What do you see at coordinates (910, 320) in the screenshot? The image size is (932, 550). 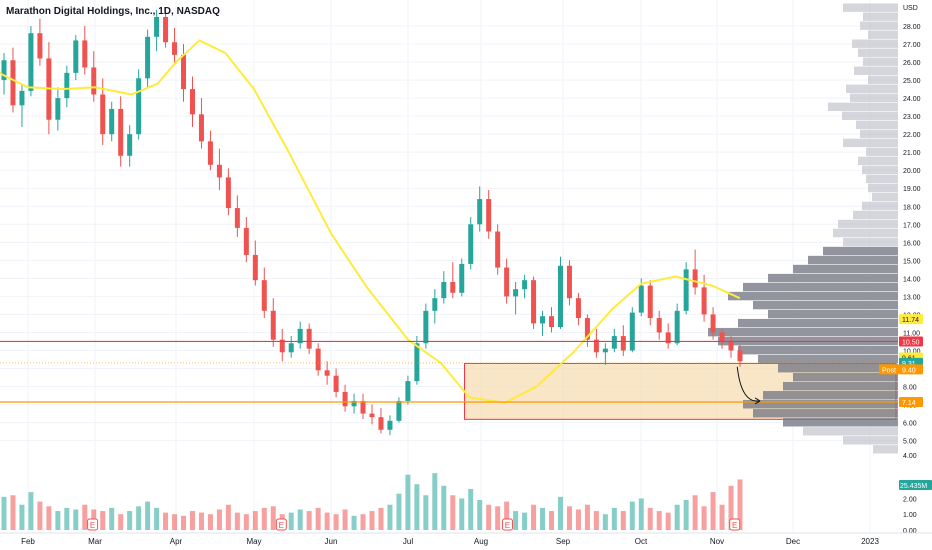 I see `price-tag-label: 11.74` at bounding box center [910, 320].